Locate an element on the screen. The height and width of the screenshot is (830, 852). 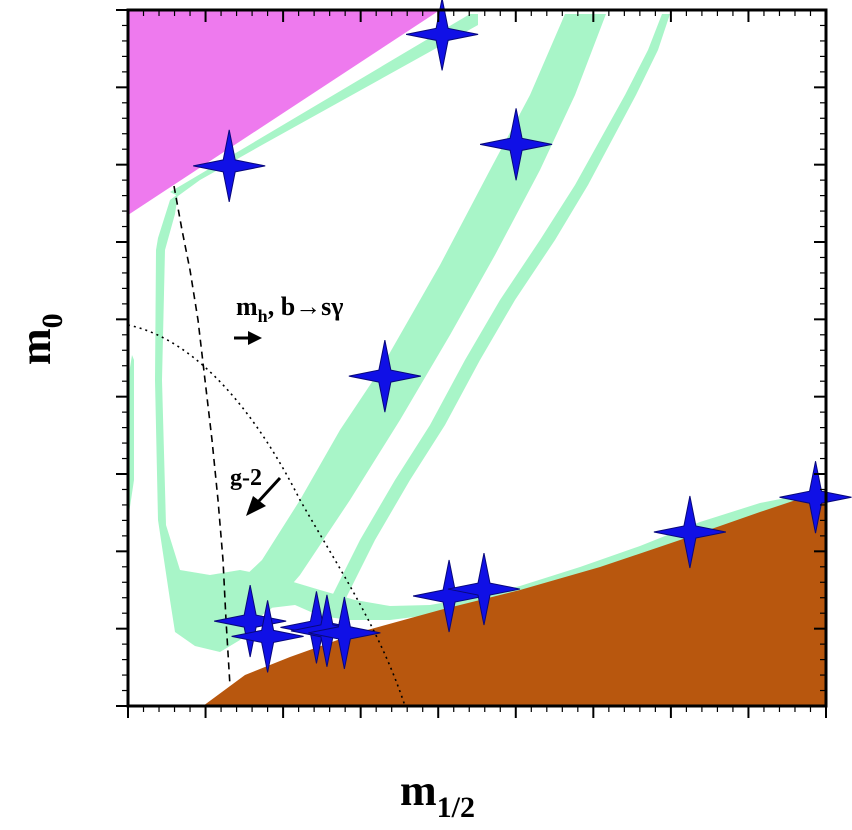
x-axis-label: m1/2 is located at coordinates (437, 795).